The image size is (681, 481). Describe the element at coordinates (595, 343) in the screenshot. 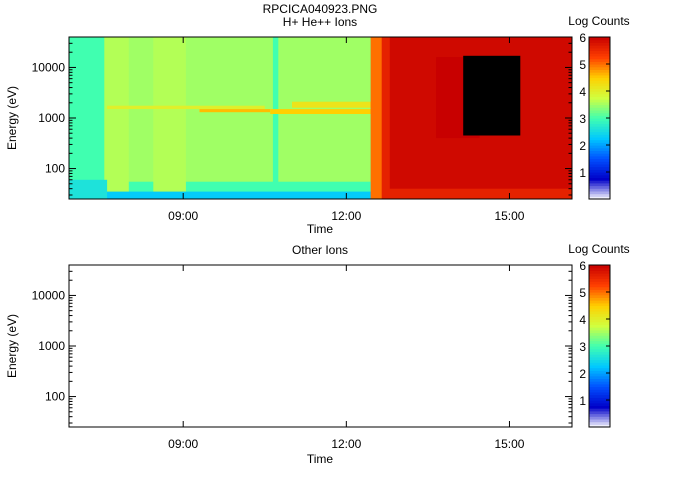

I see `colorbar: 1 2 3 4 5 6` at that location.